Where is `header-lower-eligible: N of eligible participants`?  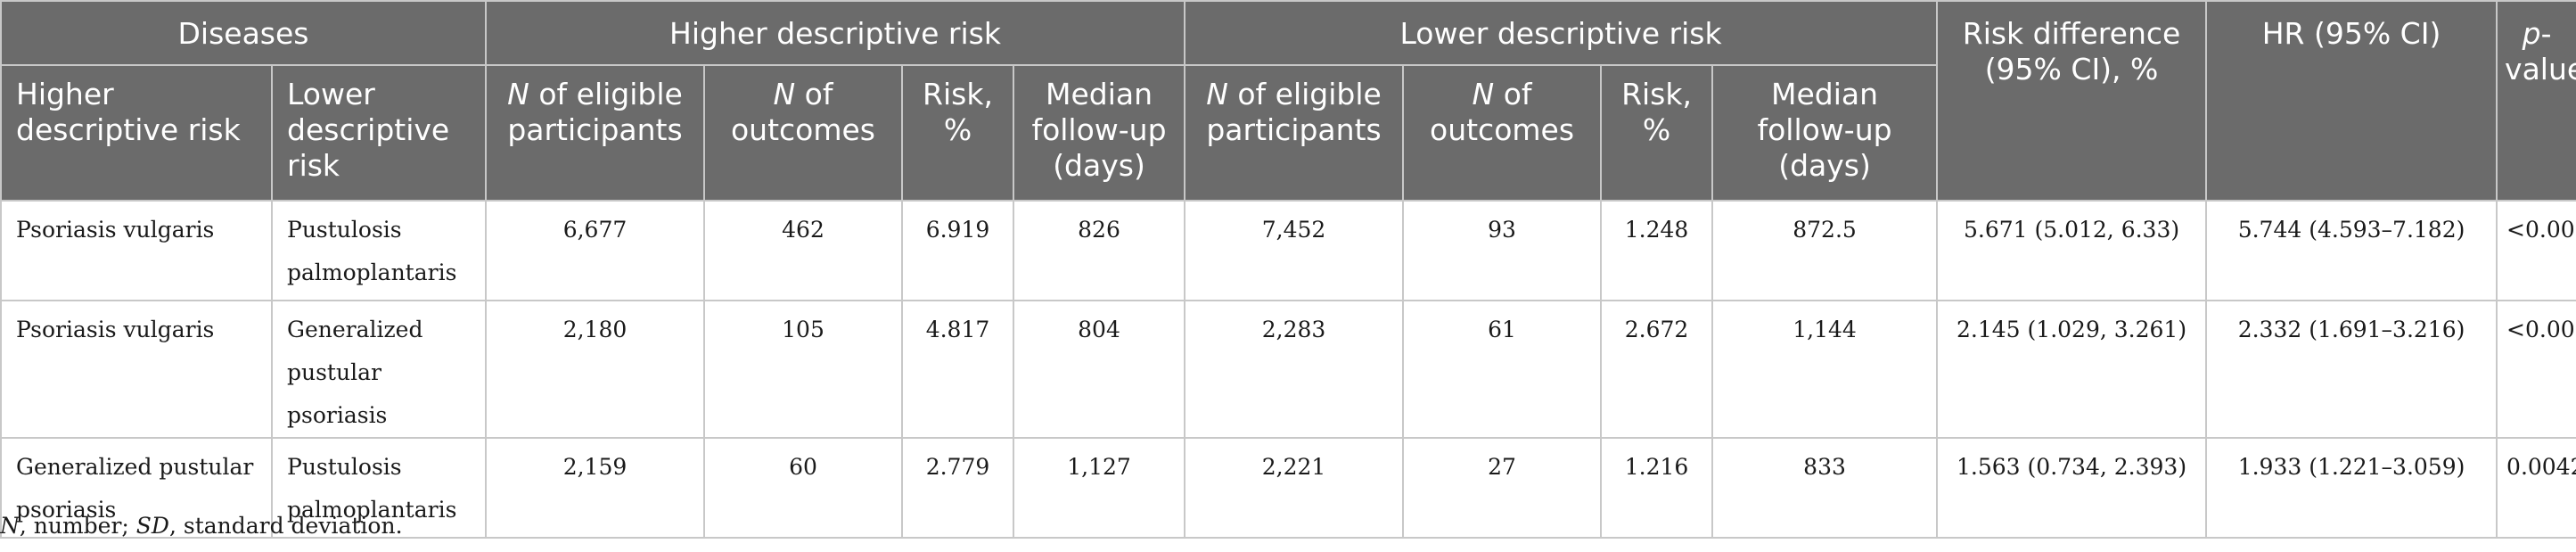 header-lower-eligible: N of eligible participants is located at coordinates (1294, 133).